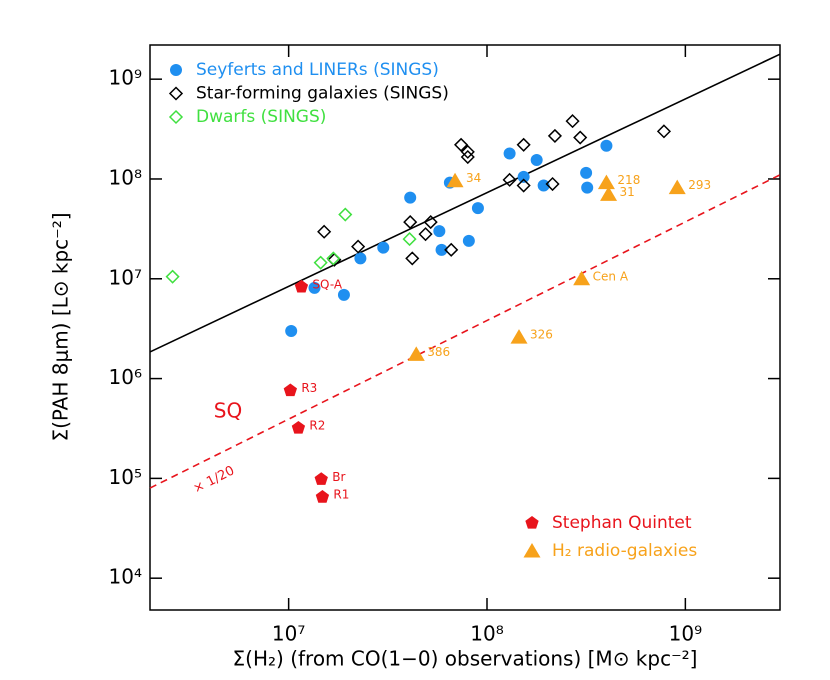 The image size is (830, 680). Describe the element at coordinates (438, 352) in the screenshot. I see `point-label: 386` at that location.